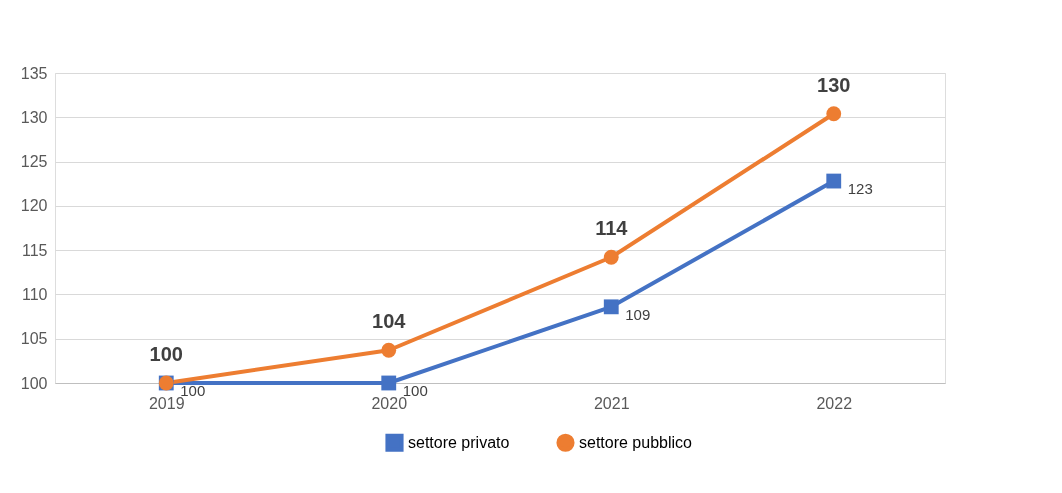 The image size is (1062, 493). What do you see at coordinates (34, 339) in the screenshot?
I see `y-tick-label: 105` at bounding box center [34, 339].